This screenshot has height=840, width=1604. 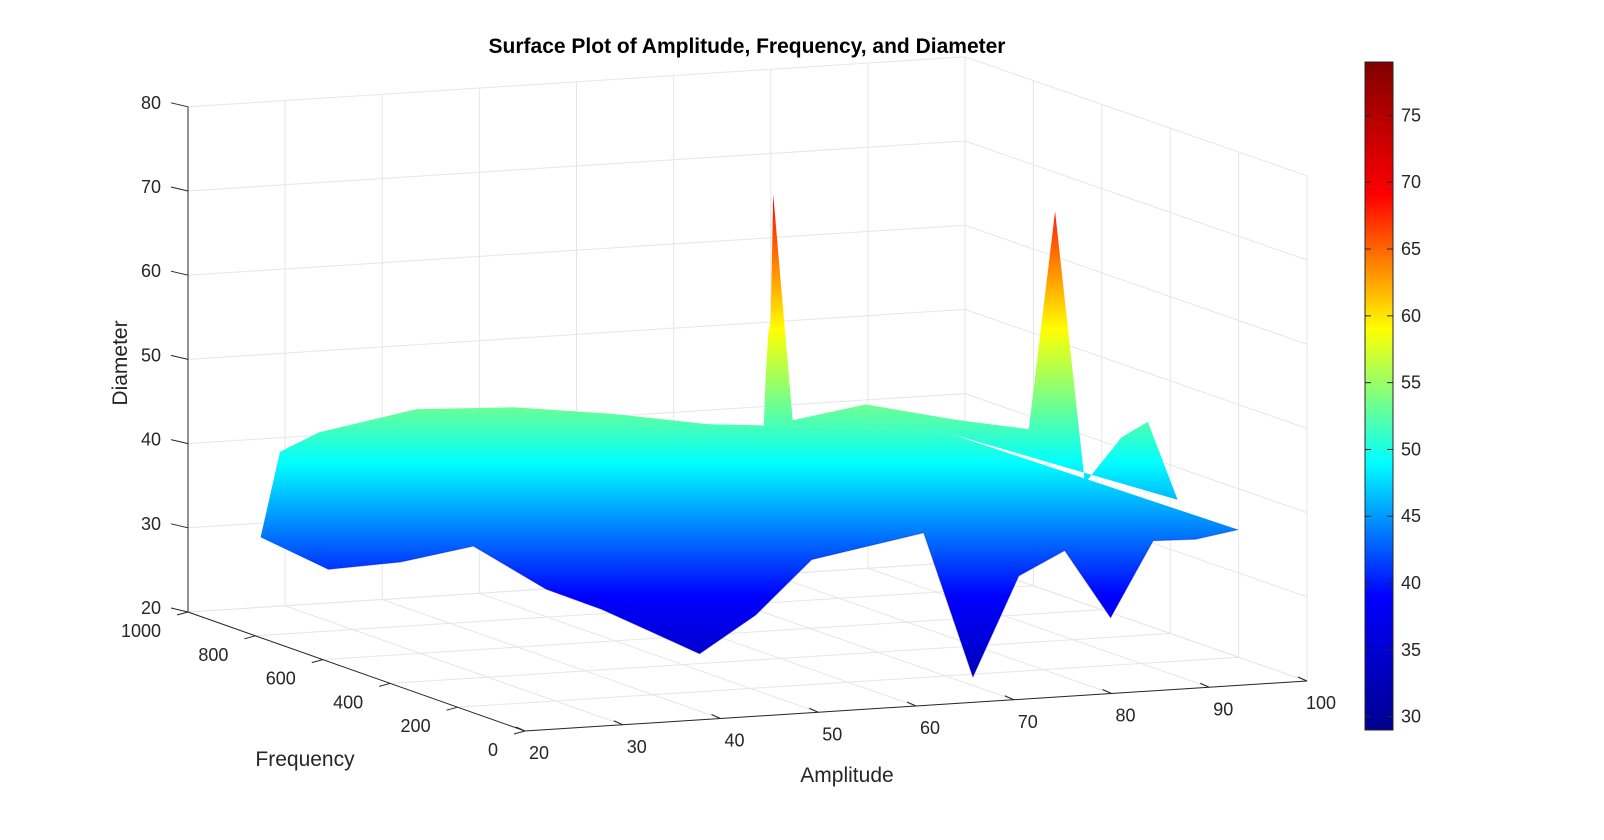 I want to click on y-tick-label: 400, so click(x=348, y=702).